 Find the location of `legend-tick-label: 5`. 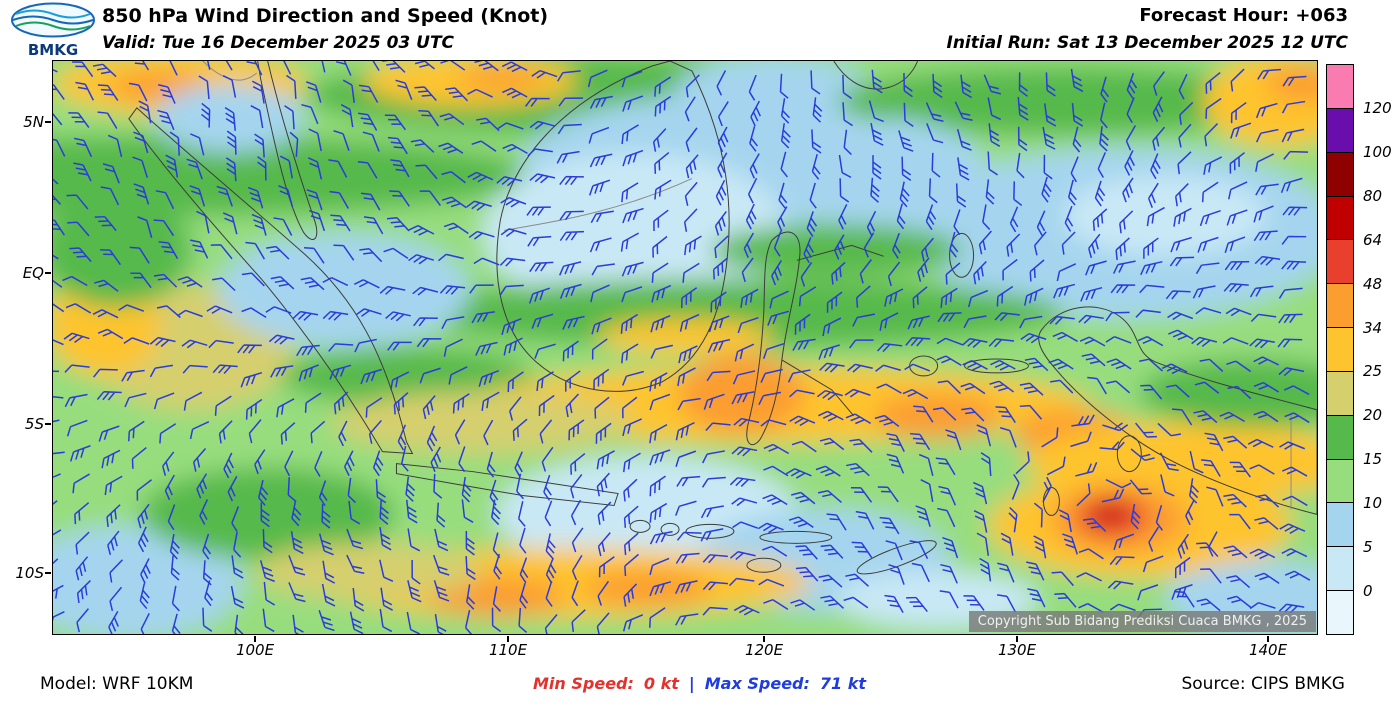

legend-tick-label: 5 is located at coordinates (1368, 547).